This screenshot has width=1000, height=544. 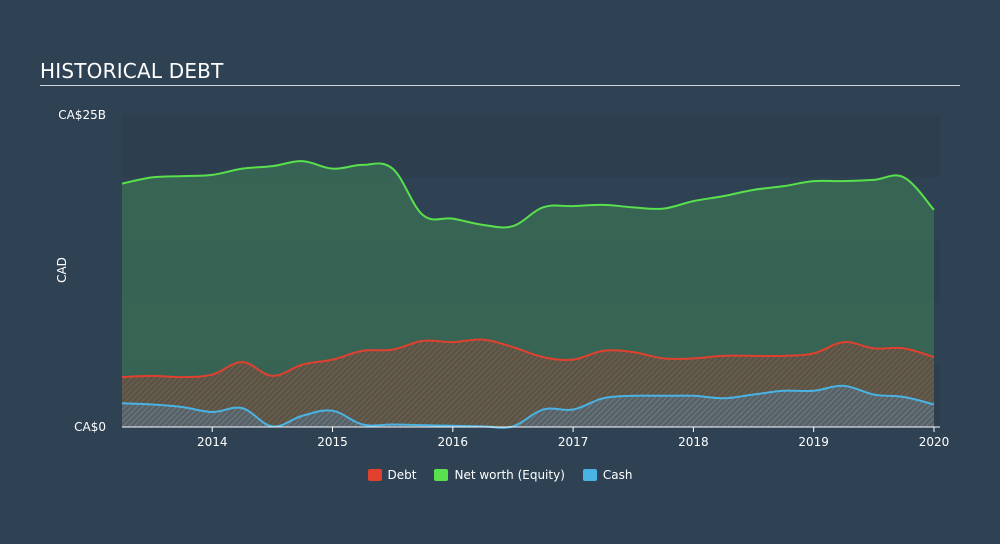 I want to click on cash-line, so click(x=528, y=406).